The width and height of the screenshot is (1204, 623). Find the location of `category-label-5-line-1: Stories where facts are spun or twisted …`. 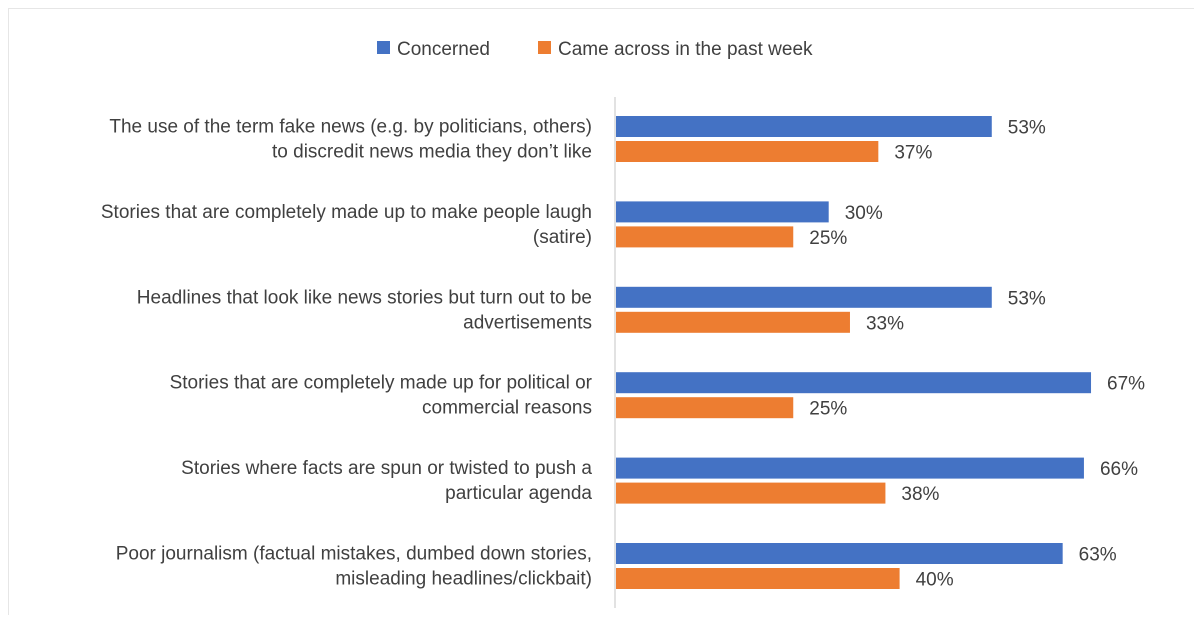

category-label-5-line-1: Stories where facts are spun or twisted … is located at coordinates (386, 468).